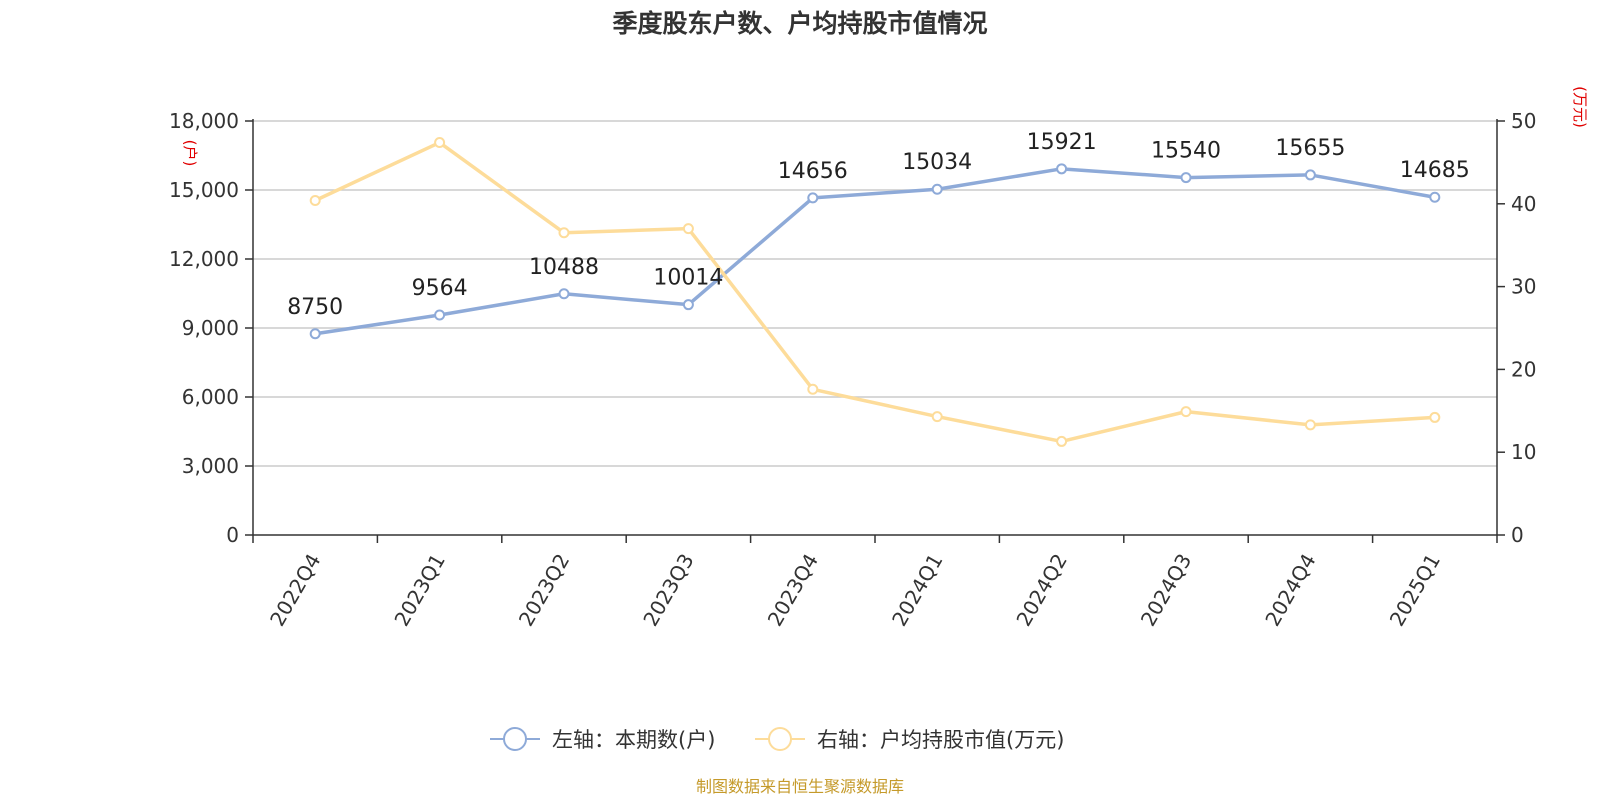  What do you see at coordinates (232, 535) in the screenshot?
I see `left-tick-label: 0` at bounding box center [232, 535].